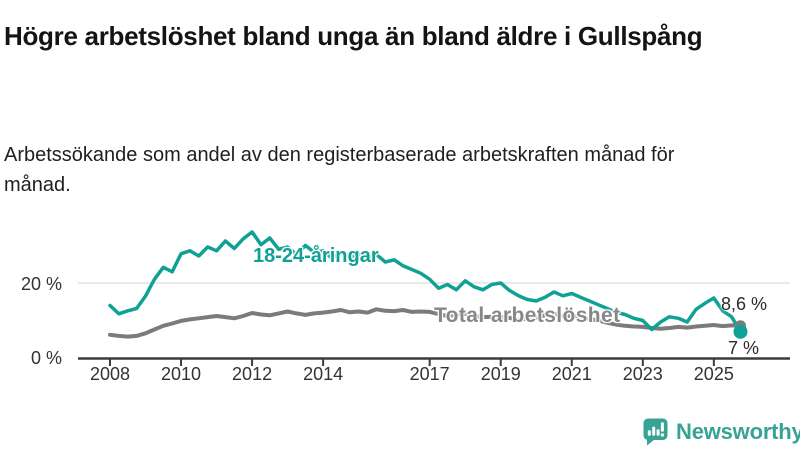 The height and width of the screenshot is (450, 800). What do you see at coordinates (110, 374) in the screenshot?
I see `x-axis-label-2008: 2008` at bounding box center [110, 374].